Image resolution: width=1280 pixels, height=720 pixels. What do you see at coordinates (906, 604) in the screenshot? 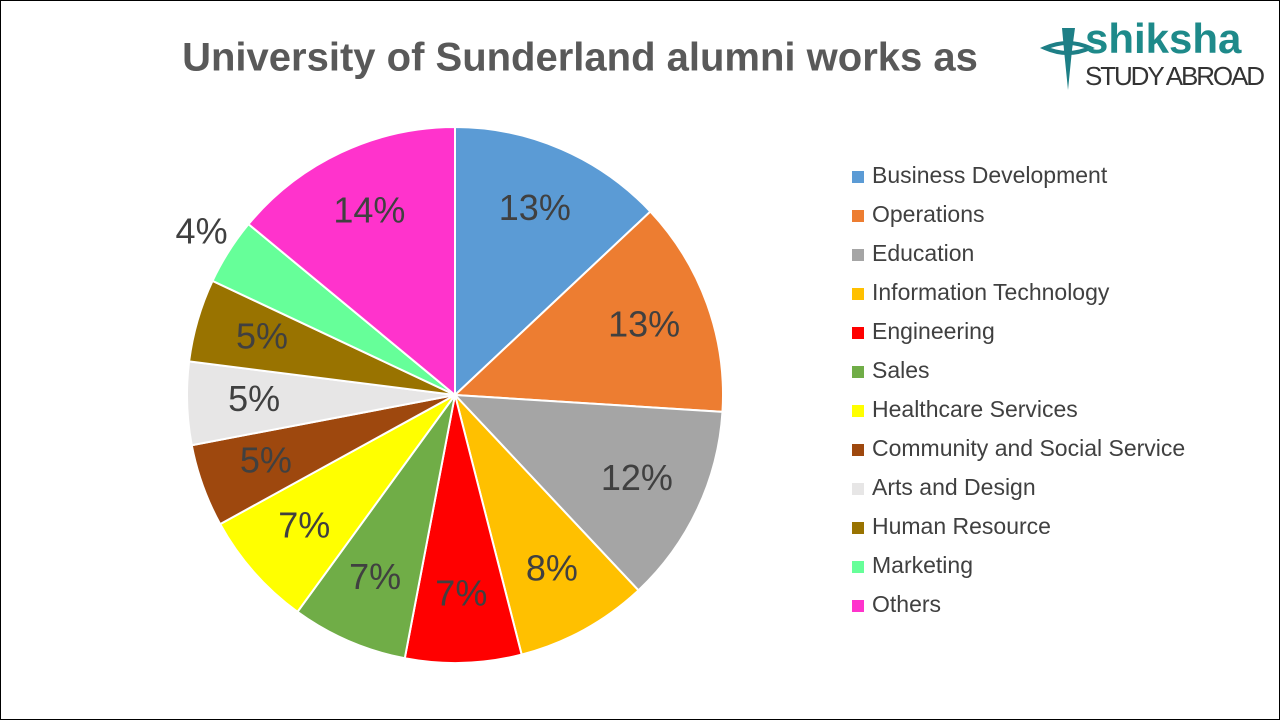
I see `legend-text: Others` at bounding box center [906, 604].